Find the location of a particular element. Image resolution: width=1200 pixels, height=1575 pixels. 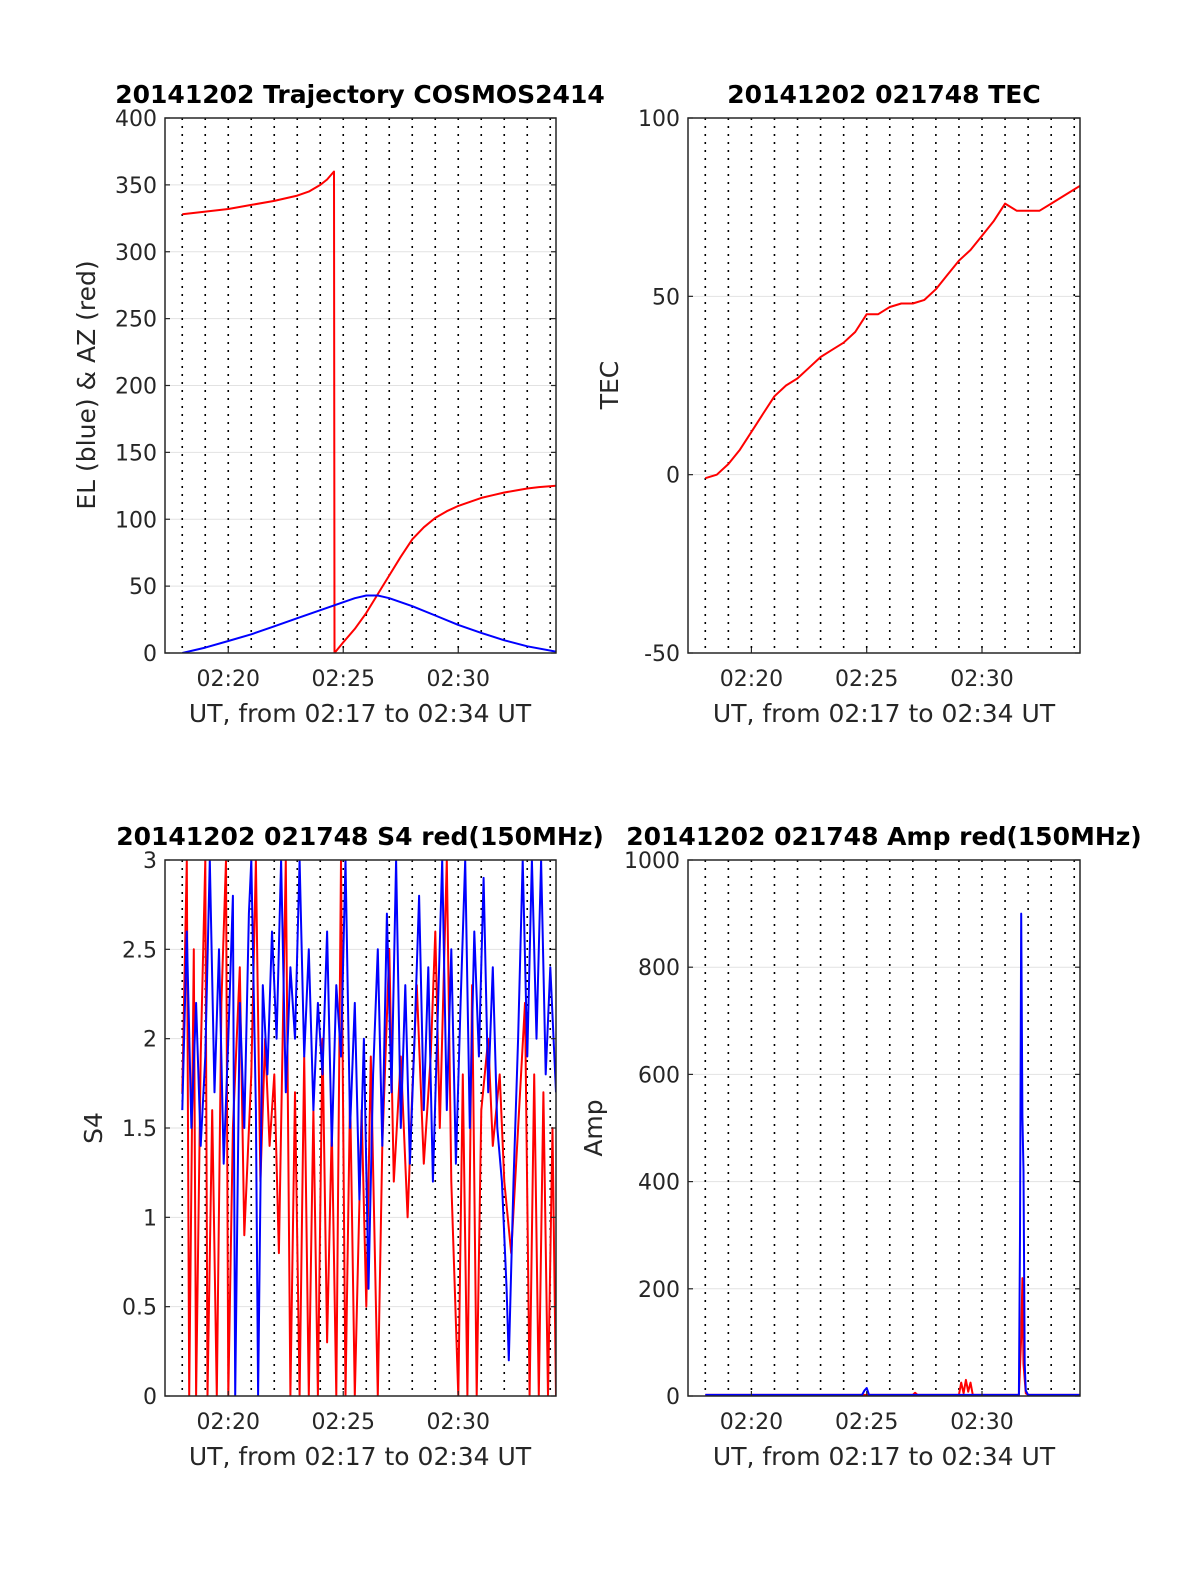

y-axis-label: EL (blue) & AZ (red) is located at coordinates (86, 384).